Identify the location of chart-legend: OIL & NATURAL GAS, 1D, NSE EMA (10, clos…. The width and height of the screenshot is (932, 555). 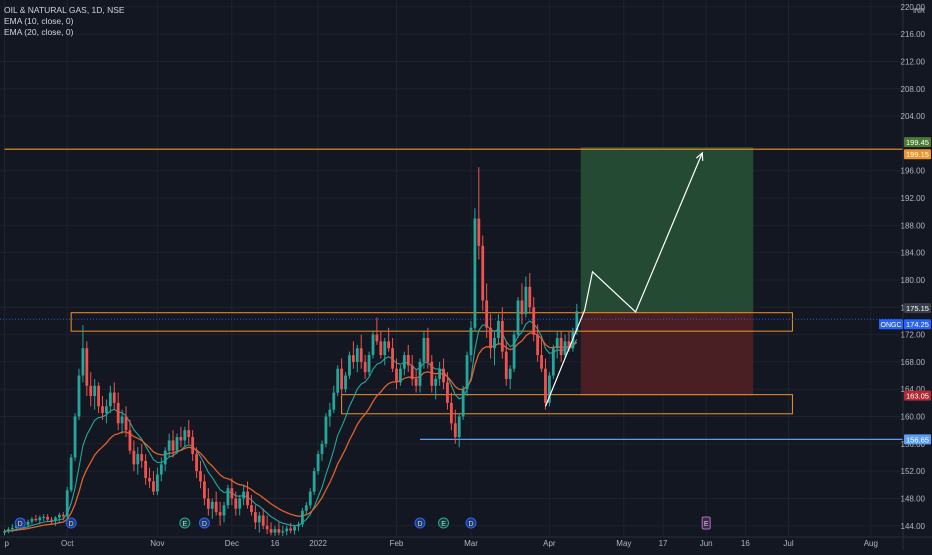
(64, 21).